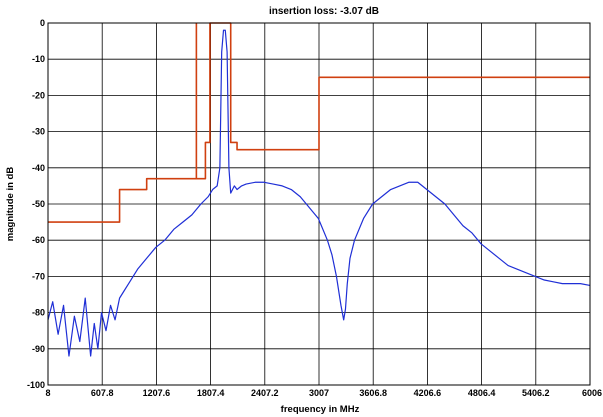 The height and width of the screenshot is (417, 603). What do you see at coordinates (42, 23) in the screenshot?
I see `y-tick-label: 0` at bounding box center [42, 23].